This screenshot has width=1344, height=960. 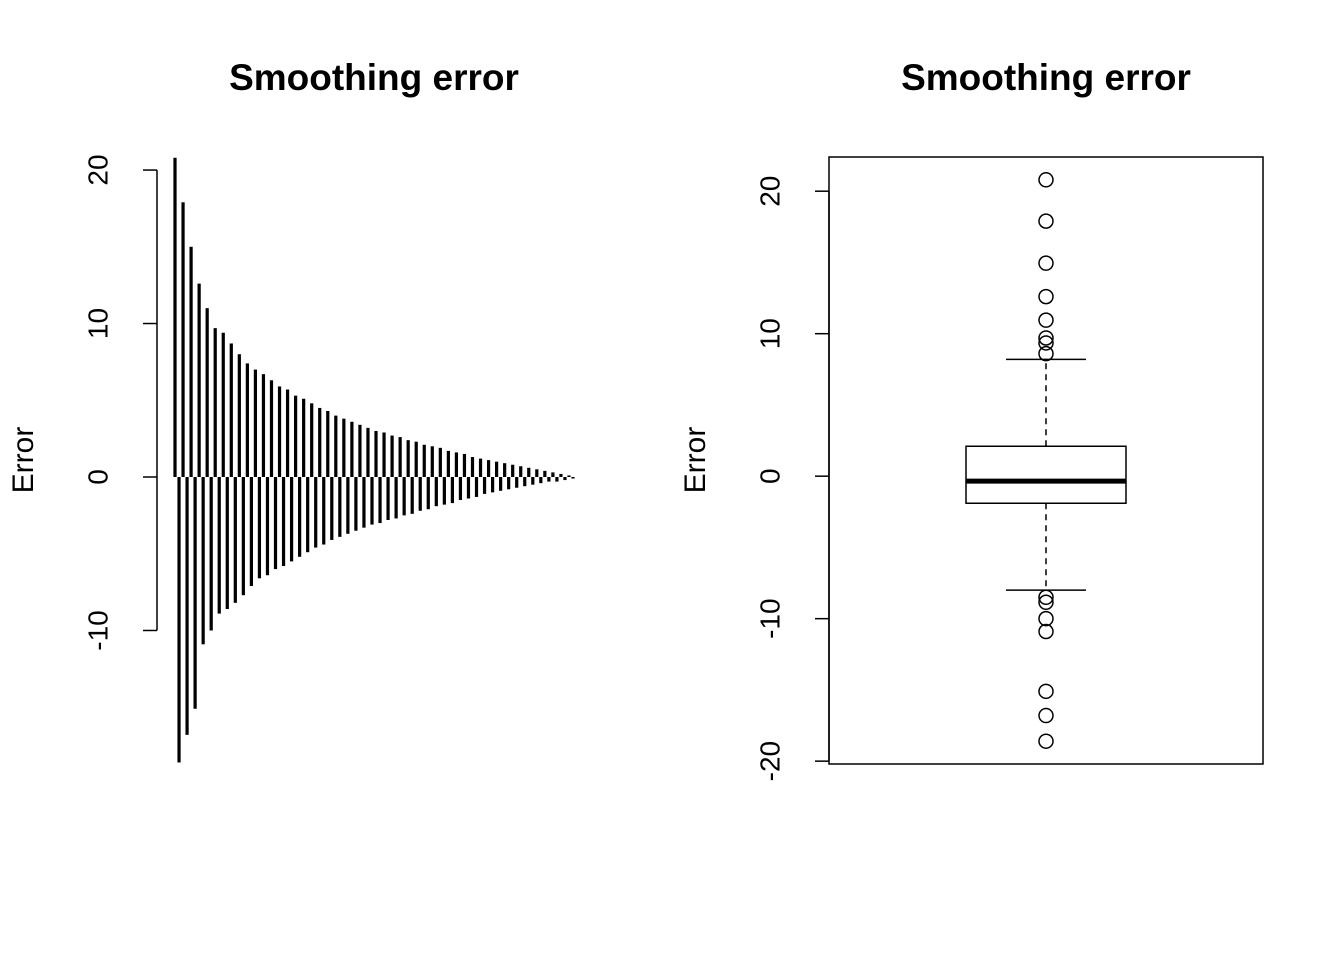 I want to click on box, so click(x=1046, y=474).